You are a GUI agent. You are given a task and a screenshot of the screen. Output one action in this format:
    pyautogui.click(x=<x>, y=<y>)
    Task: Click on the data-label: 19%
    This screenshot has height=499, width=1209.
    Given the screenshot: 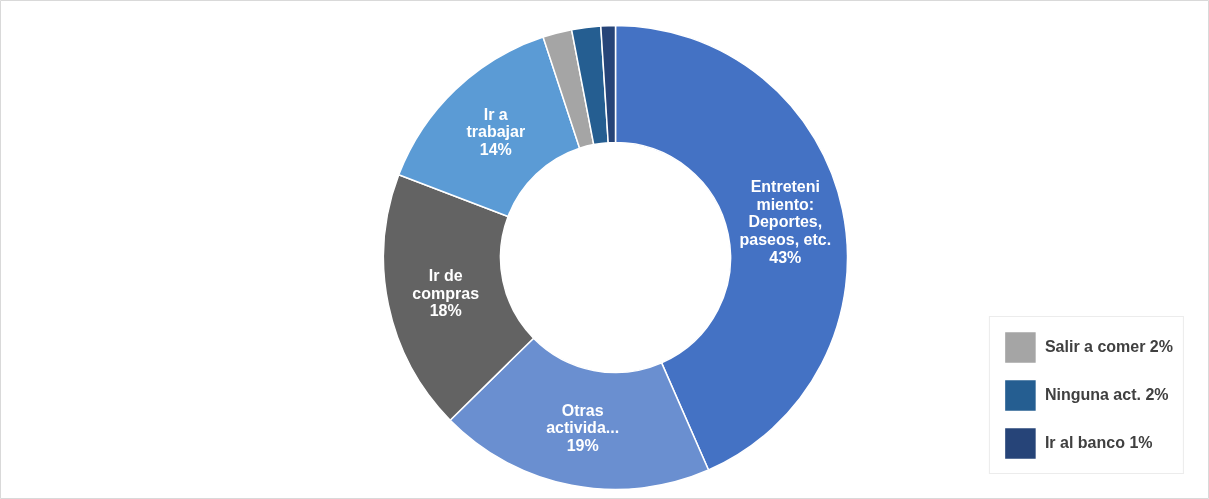 What is the action you would take?
    pyautogui.click(x=582, y=446)
    